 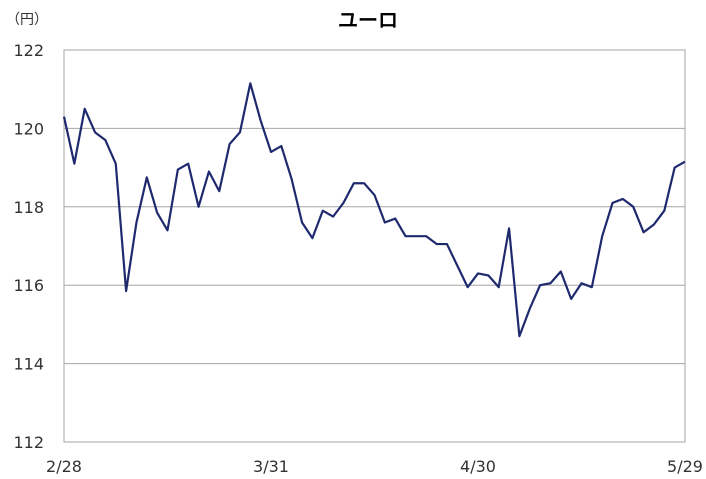 I want to click on y-tick-label: 116, so click(x=28, y=285).